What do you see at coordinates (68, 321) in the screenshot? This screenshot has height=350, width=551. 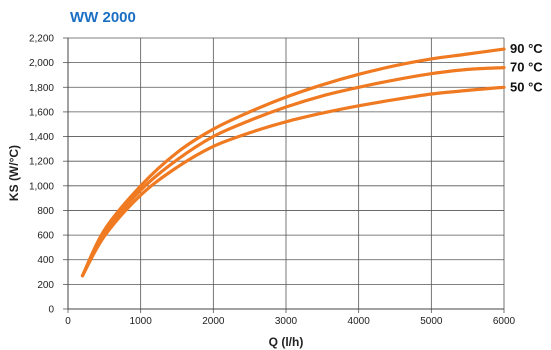 I see `x-tick-label: 0` at bounding box center [68, 321].